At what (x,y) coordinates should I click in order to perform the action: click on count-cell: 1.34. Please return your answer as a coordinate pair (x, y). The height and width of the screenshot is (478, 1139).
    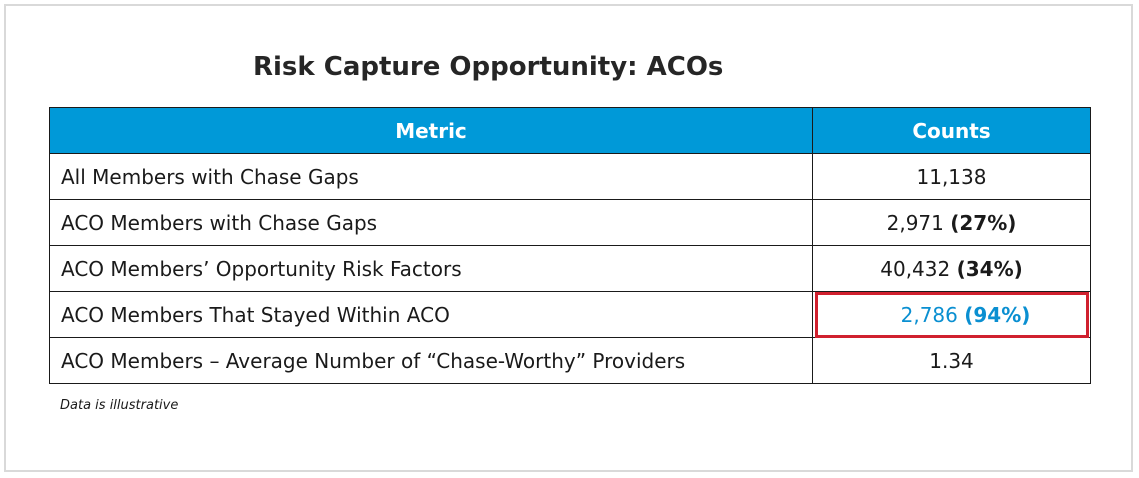
    Looking at the image, I should click on (951, 360).